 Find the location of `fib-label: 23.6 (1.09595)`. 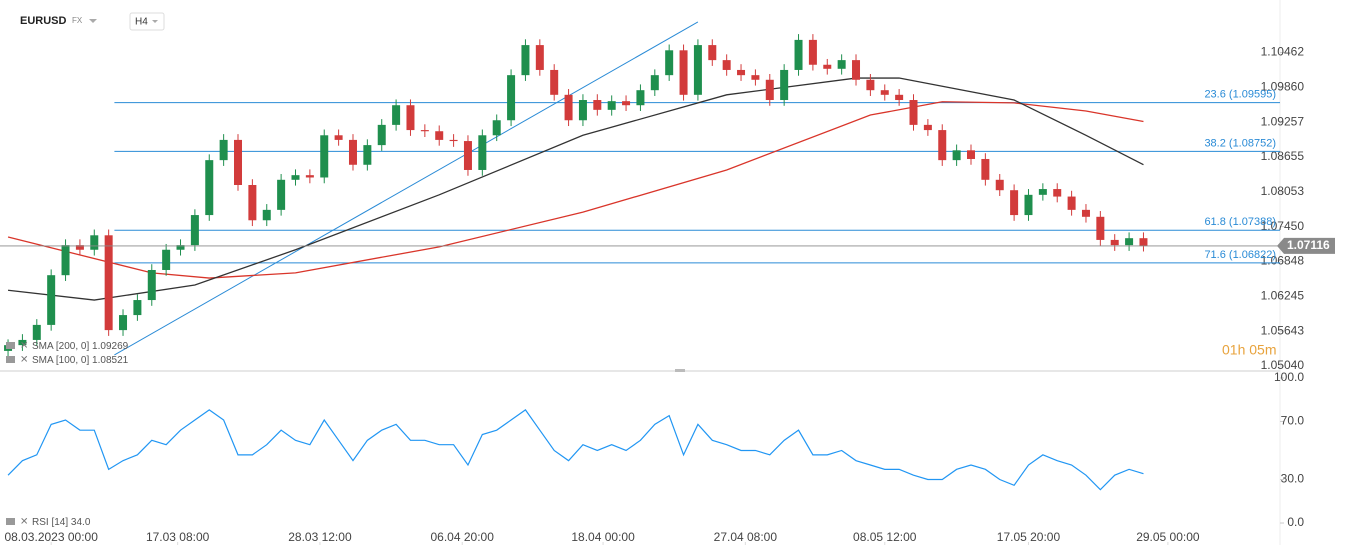

fib-label: 23.6 (1.09595) is located at coordinates (1240, 95).